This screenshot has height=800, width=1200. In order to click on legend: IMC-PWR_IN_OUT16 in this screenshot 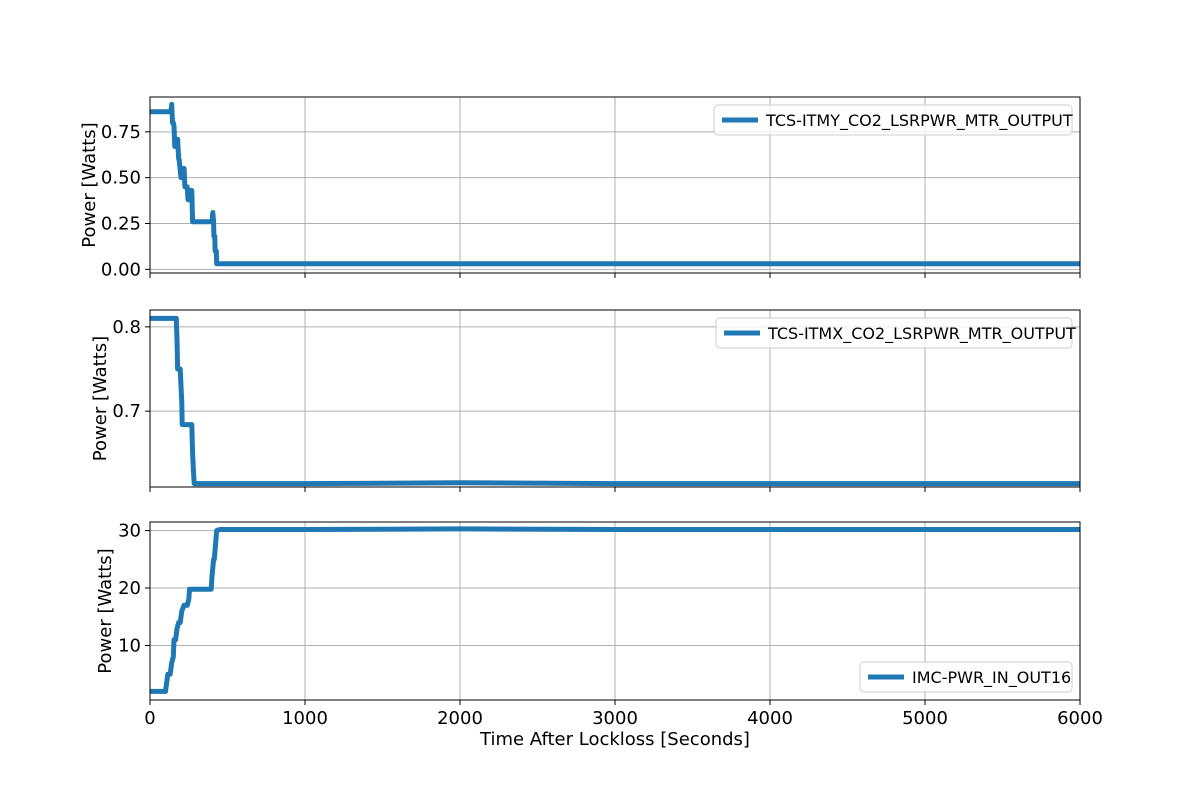, I will do `click(966, 677)`.